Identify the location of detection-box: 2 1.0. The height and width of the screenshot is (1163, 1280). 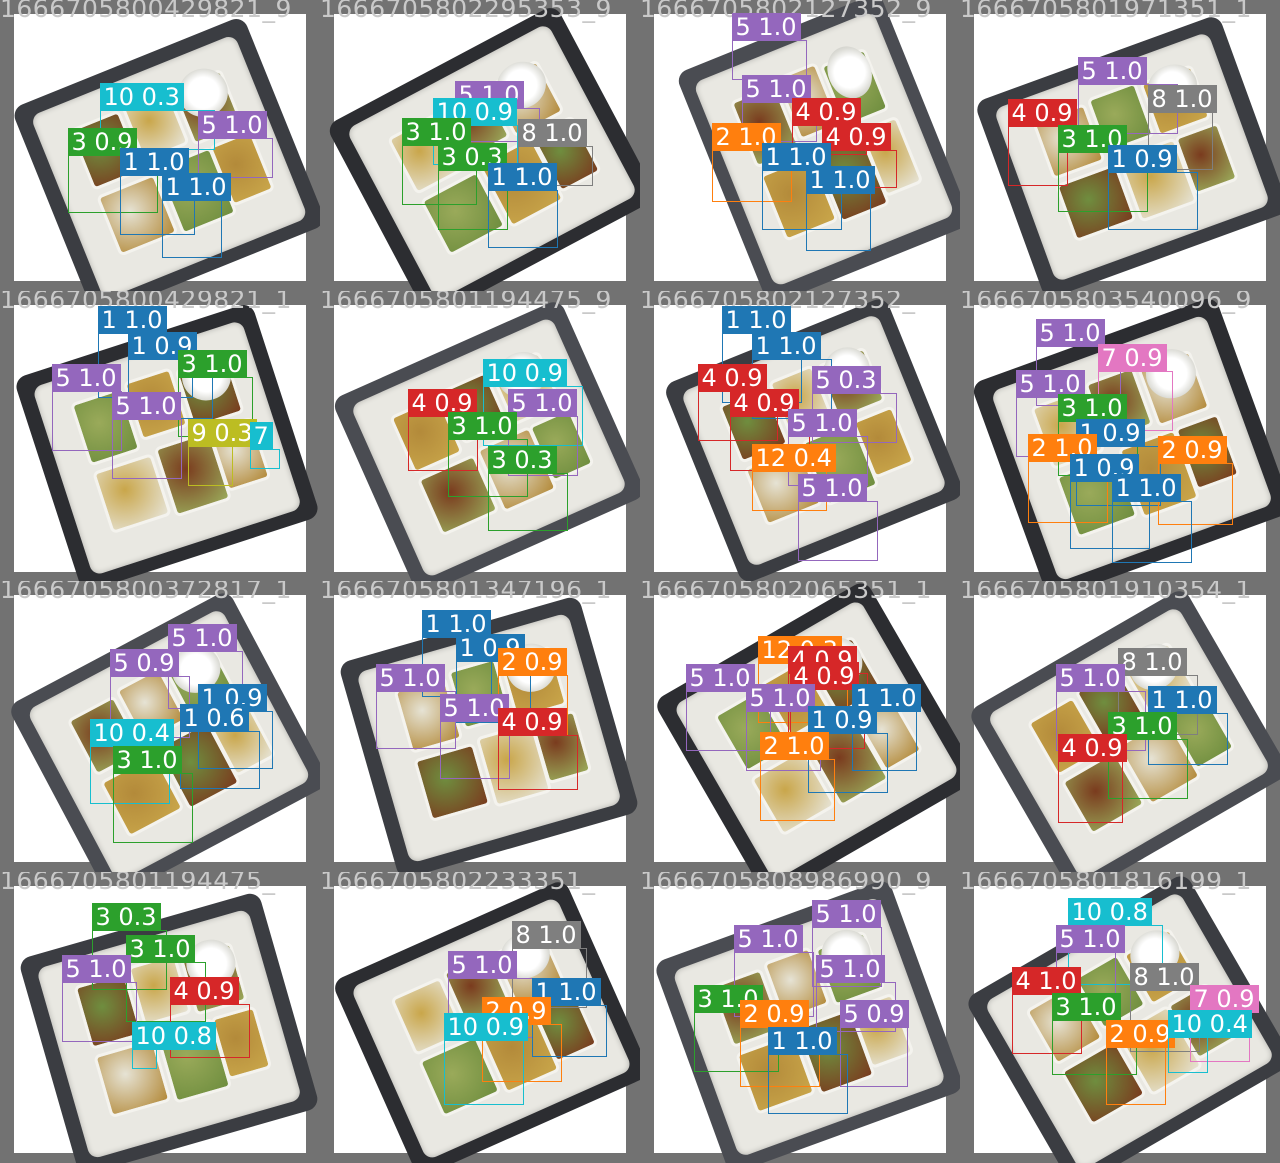
(797, 776).